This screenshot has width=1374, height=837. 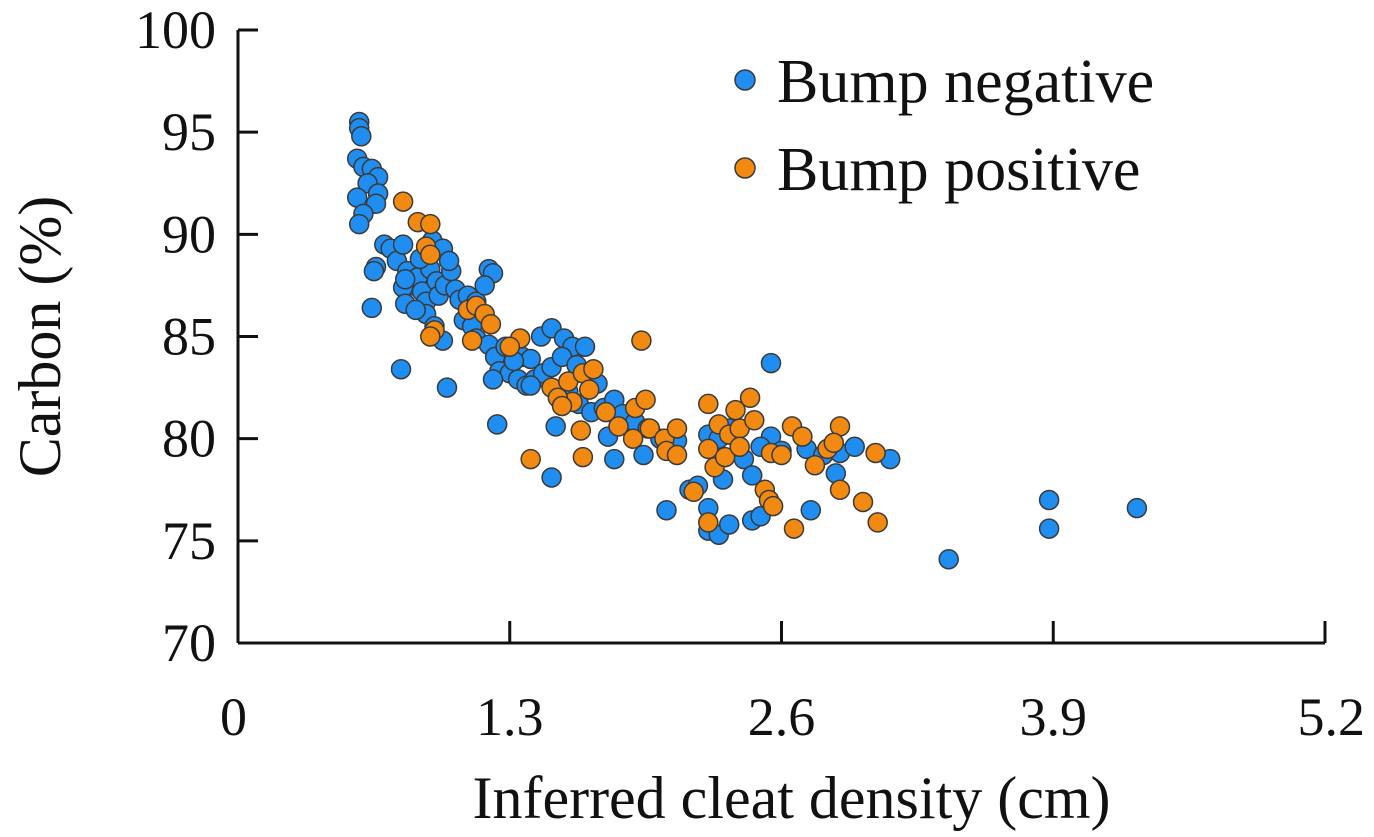 What do you see at coordinates (792, 798) in the screenshot?
I see `x-axis-title: Inferred cleat density (cm)` at bounding box center [792, 798].